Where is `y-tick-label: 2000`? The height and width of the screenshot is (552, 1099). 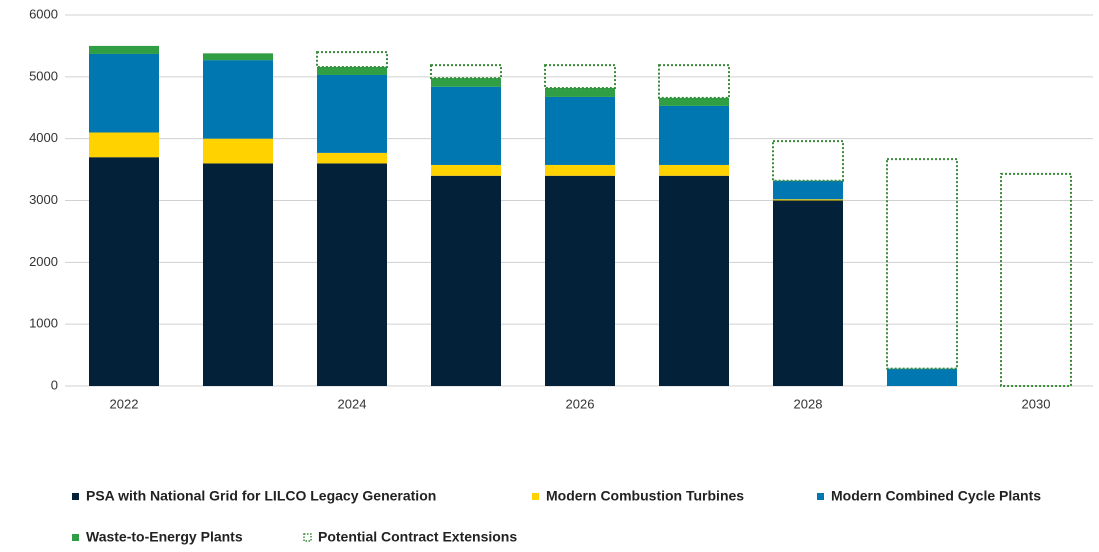
y-tick-label: 2000 is located at coordinates (43, 261).